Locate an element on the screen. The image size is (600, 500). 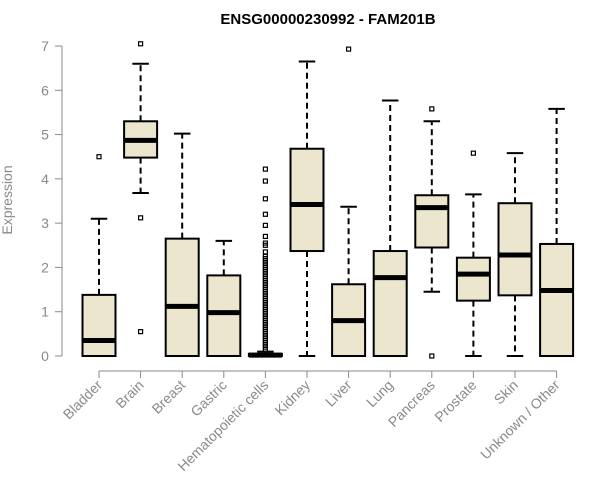
y-tick-label: 1 is located at coordinates (45, 312).